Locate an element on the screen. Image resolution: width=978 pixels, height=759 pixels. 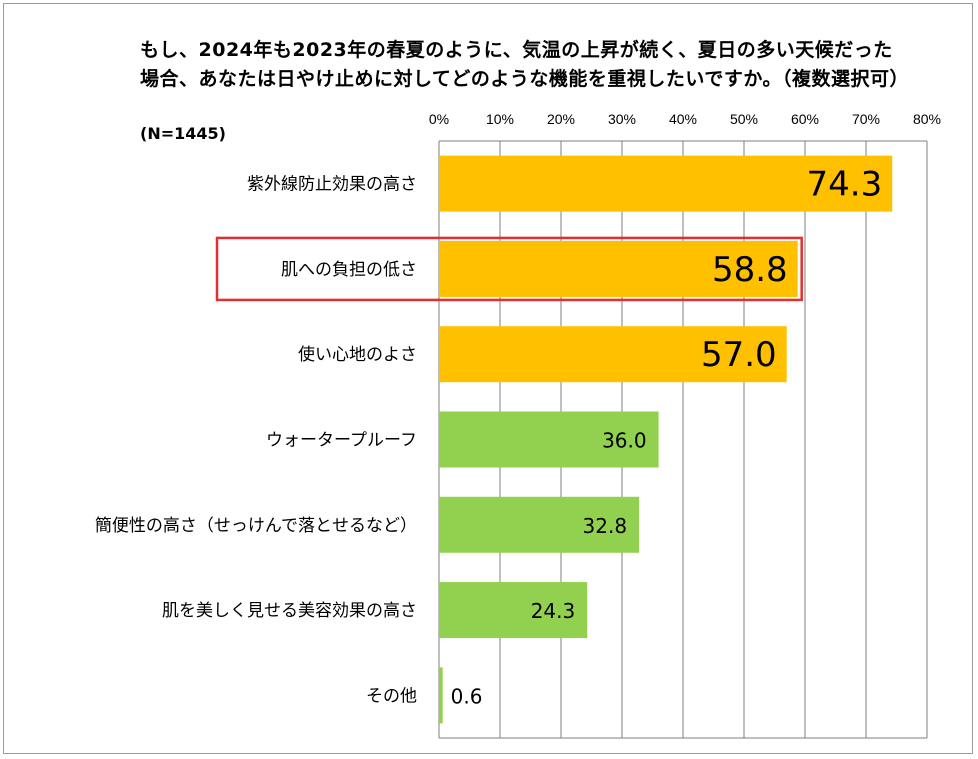
category-label: 使い心地のよさ is located at coordinates (357, 354).